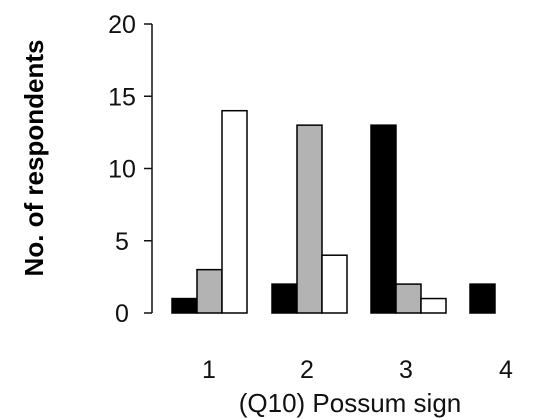 This screenshot has width=540, height=418. What do you see at coordinates (122, 314) in the screenshot?
I see `y-tick-label: 0` at bounding box center [122, 314].